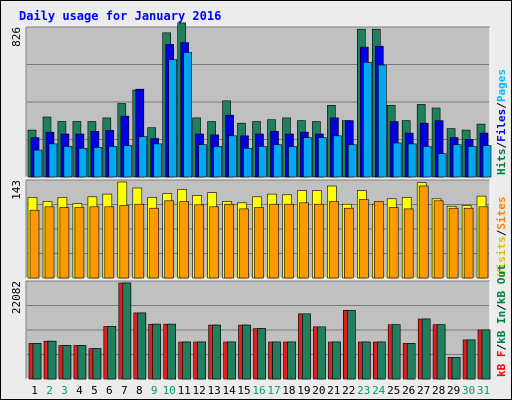 This screenshot has height=400, width=512. I want to click on day-label-15: 15, so click(243, 390).